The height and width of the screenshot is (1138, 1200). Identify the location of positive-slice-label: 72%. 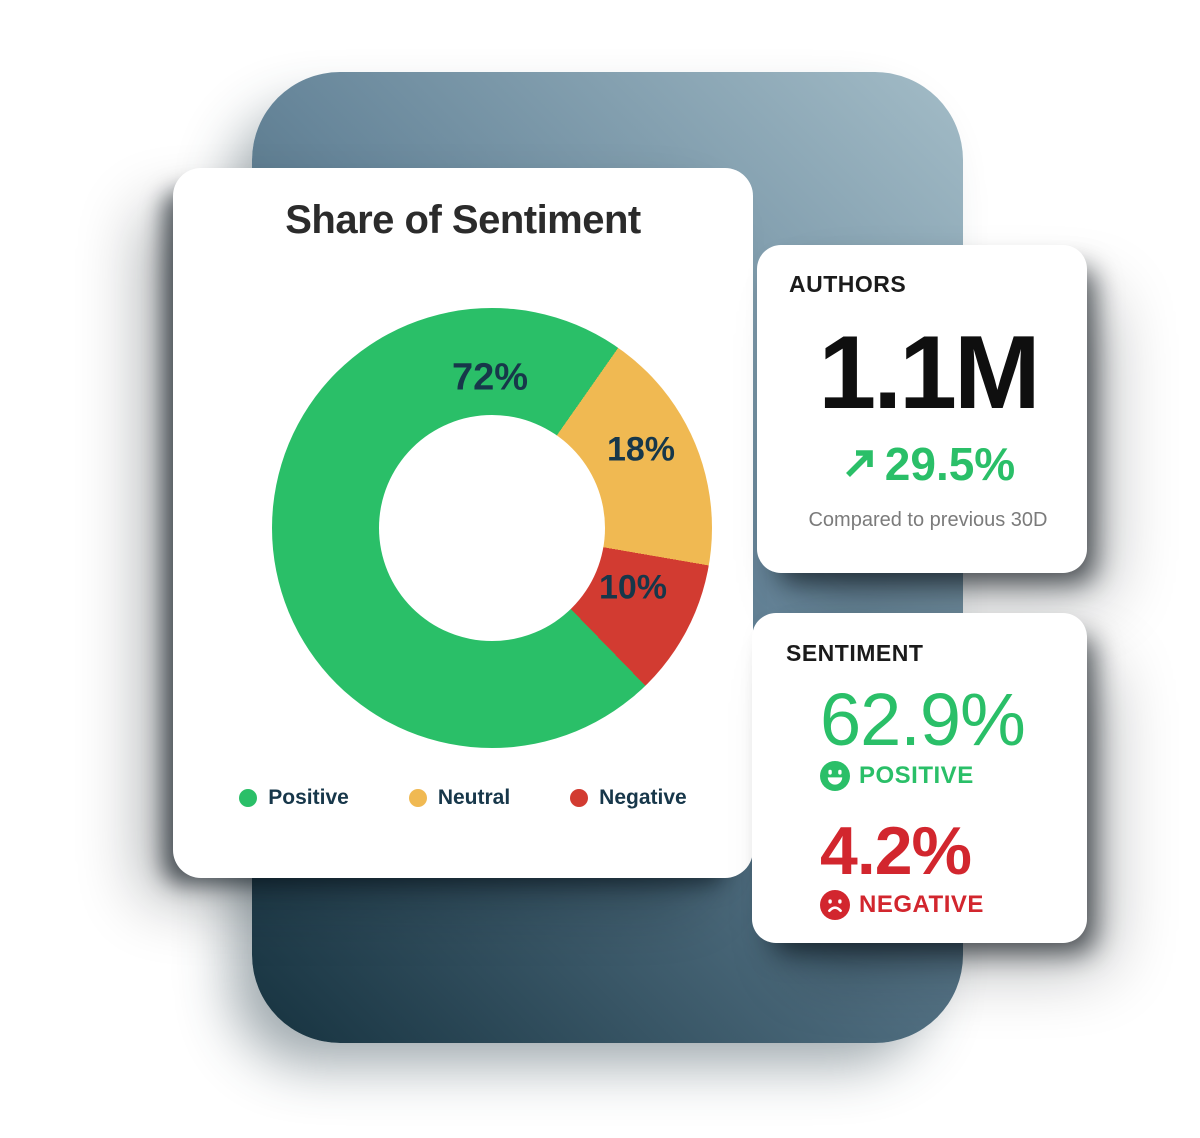
(490, 377).